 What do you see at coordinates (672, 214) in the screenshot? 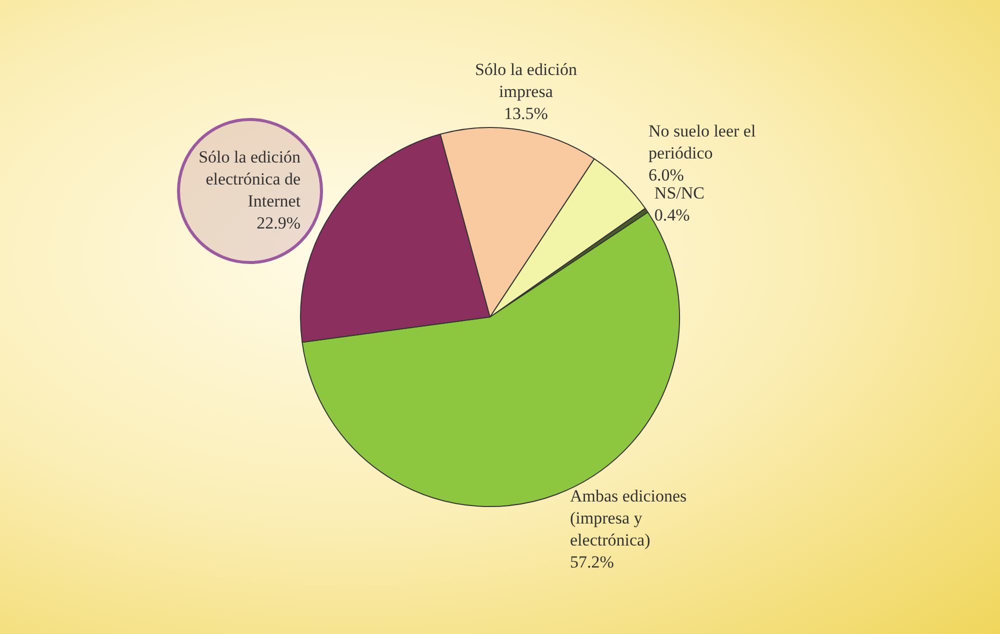
I see `data-label: 0.4%` at bounding box center [672, 214].